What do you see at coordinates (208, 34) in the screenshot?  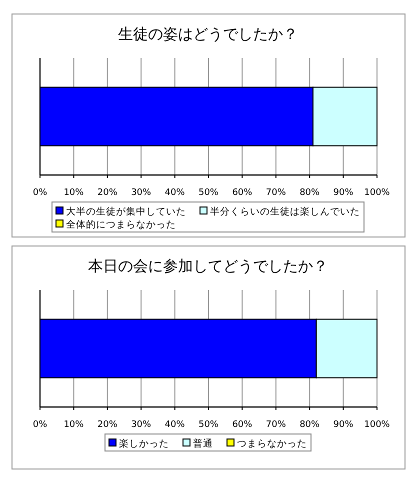 I see `chart-title: 生徒の姿はどうでしたか？` at bounding box center [208, 34].